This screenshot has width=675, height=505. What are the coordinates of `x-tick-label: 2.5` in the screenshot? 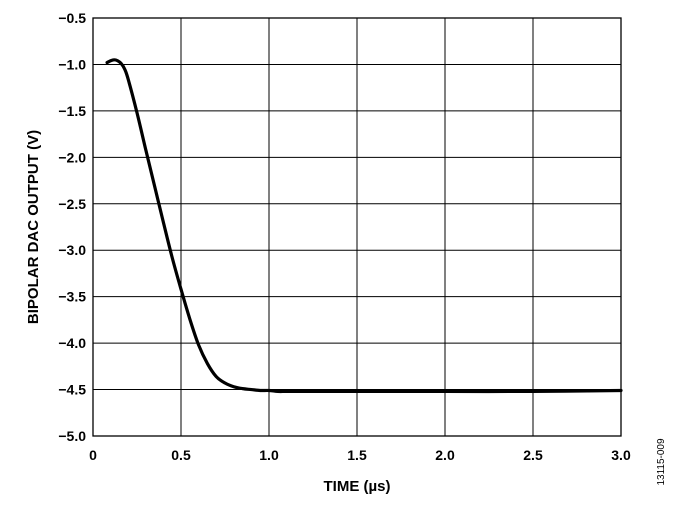 It's located at (533, 455).